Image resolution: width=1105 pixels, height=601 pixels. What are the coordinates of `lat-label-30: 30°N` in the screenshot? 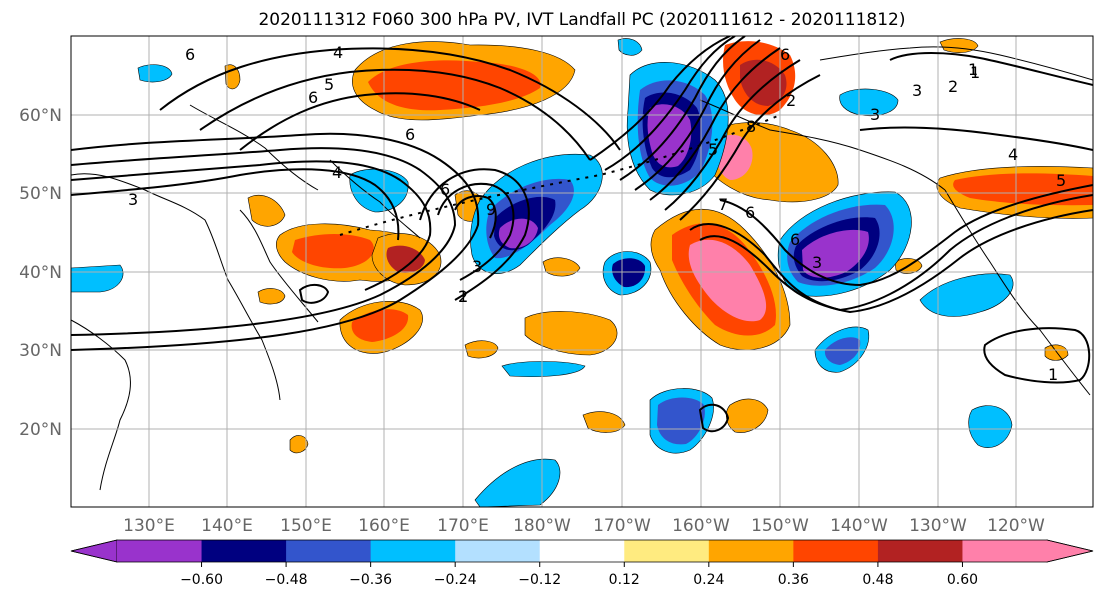 It's located at (40, 351).